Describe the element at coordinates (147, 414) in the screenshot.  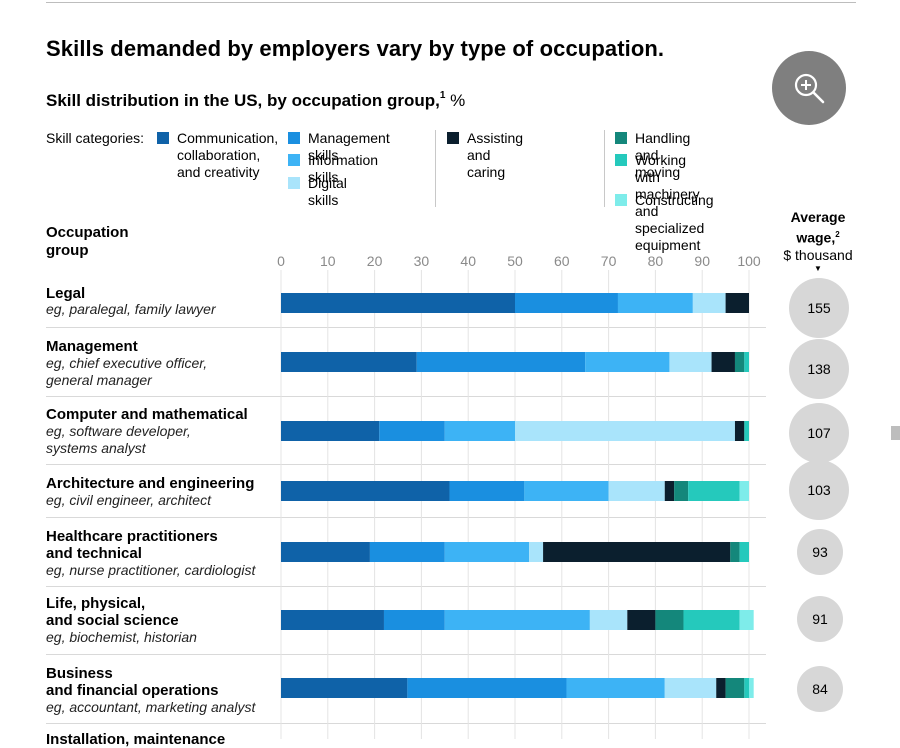
I see `row-title: Computer and mathematical` at that location.